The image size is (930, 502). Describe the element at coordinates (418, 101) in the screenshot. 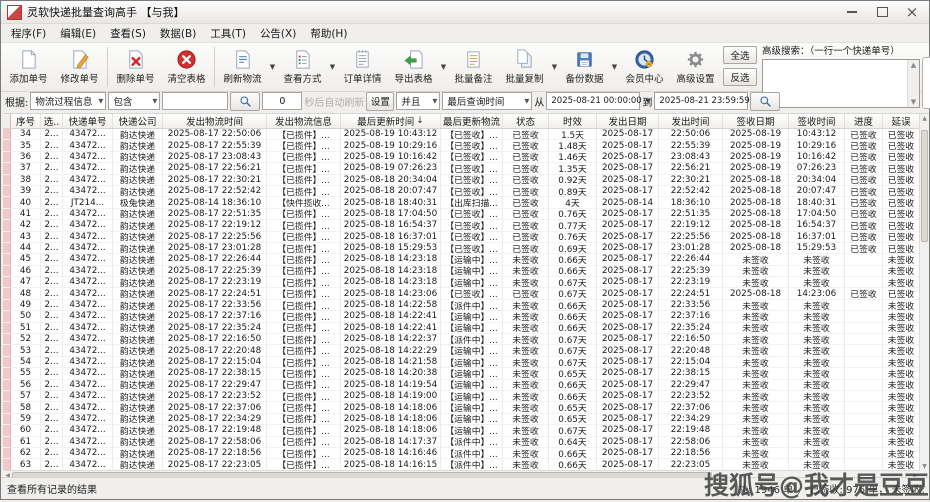

I see `logic-select: 并且 ▼` at that location.